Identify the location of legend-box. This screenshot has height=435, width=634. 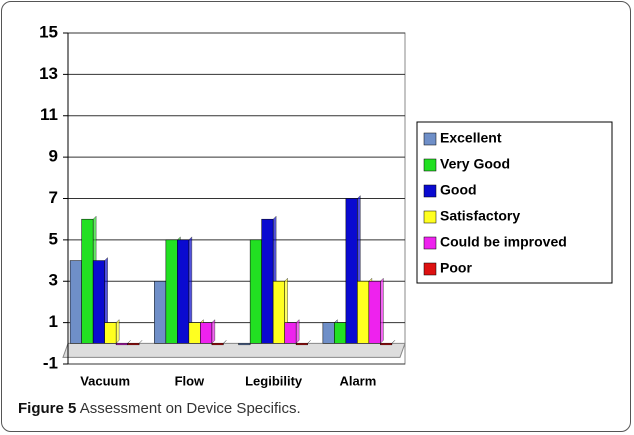
(514, 202).